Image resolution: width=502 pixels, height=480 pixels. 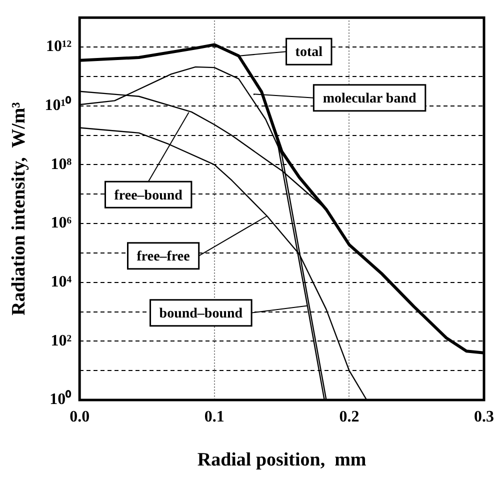 I want to click on y-axis-title: Radiation intensity, W/m³, so click(x=19, y=209).